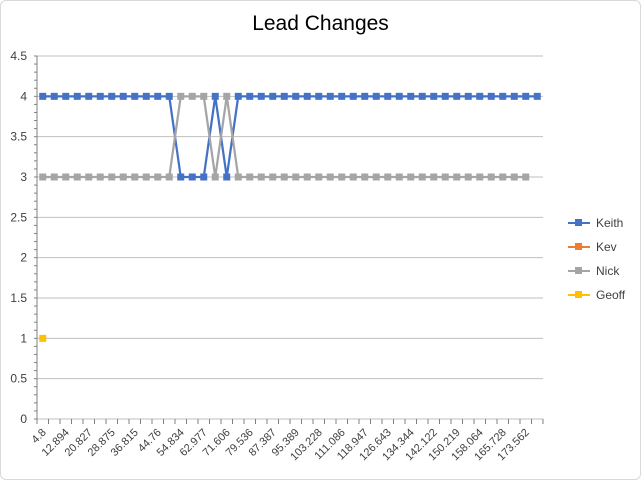  I want to click on legend-marker-geoff, so click(578, 294).